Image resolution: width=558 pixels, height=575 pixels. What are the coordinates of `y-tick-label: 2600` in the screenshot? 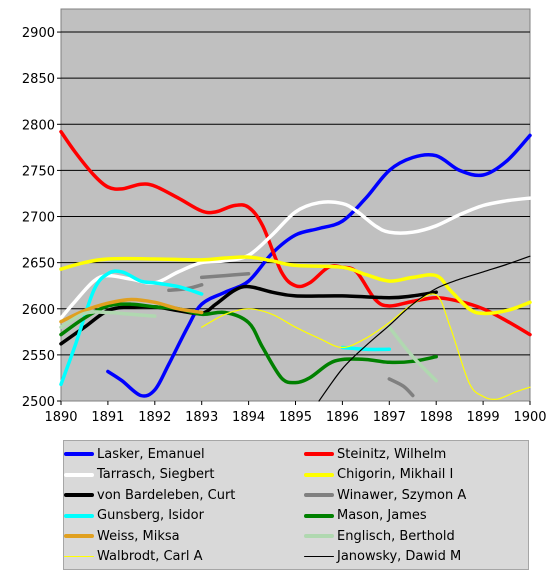 It's located at (38, 310).